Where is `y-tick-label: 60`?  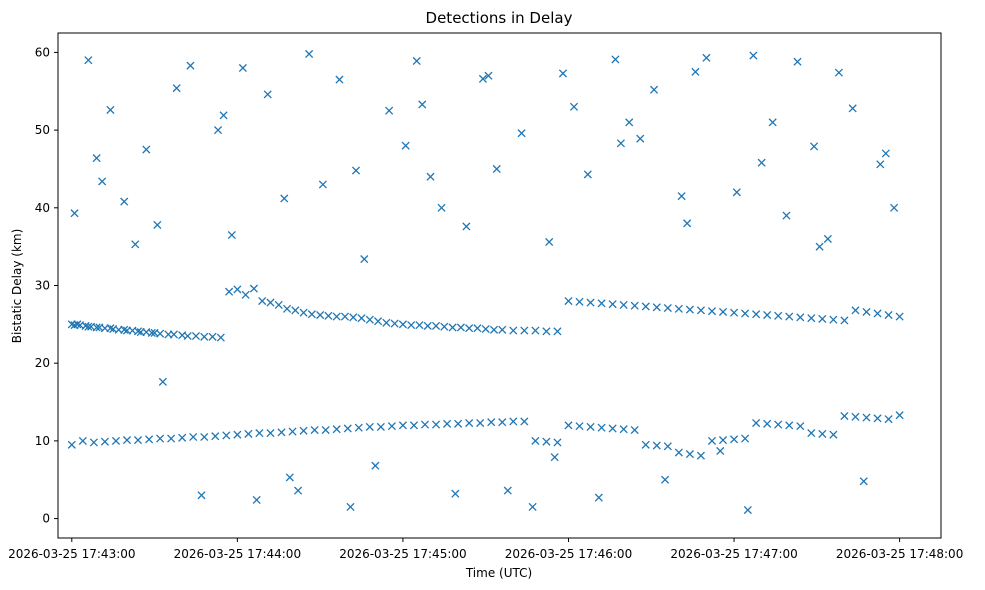 y-tick-label: 60 is located at coordinates (42, 52).